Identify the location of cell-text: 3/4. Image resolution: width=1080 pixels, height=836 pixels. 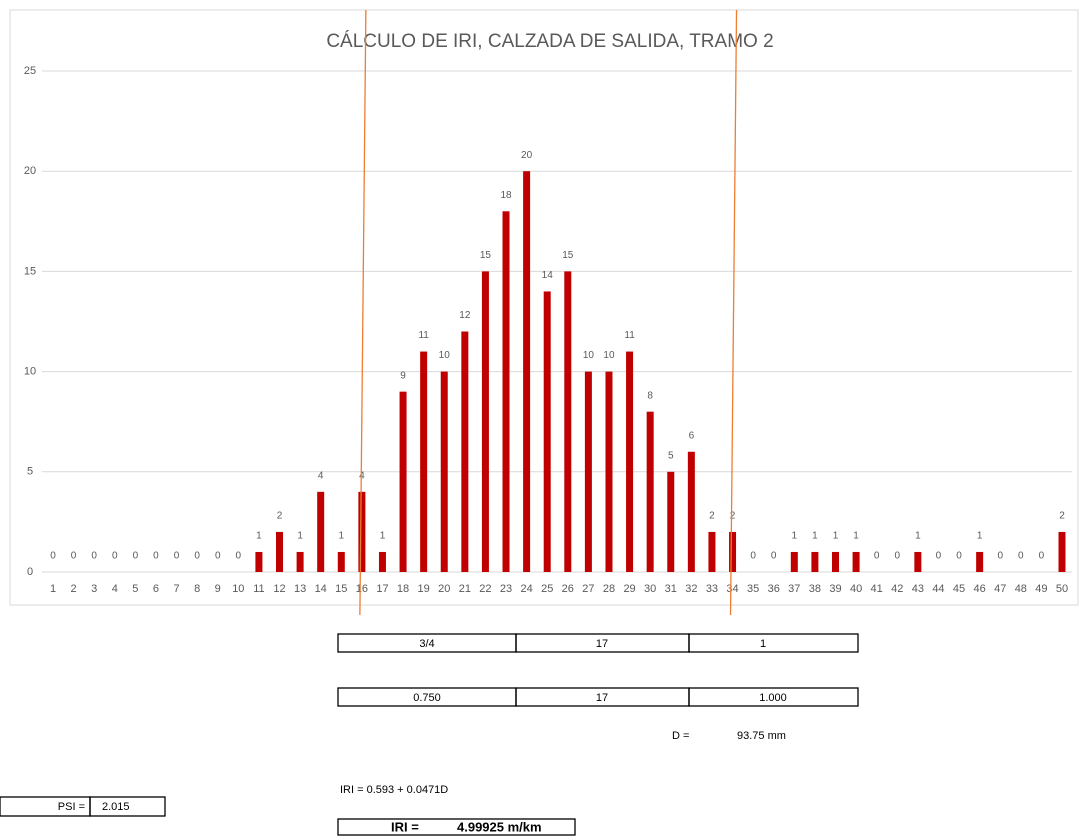
(426, 644).